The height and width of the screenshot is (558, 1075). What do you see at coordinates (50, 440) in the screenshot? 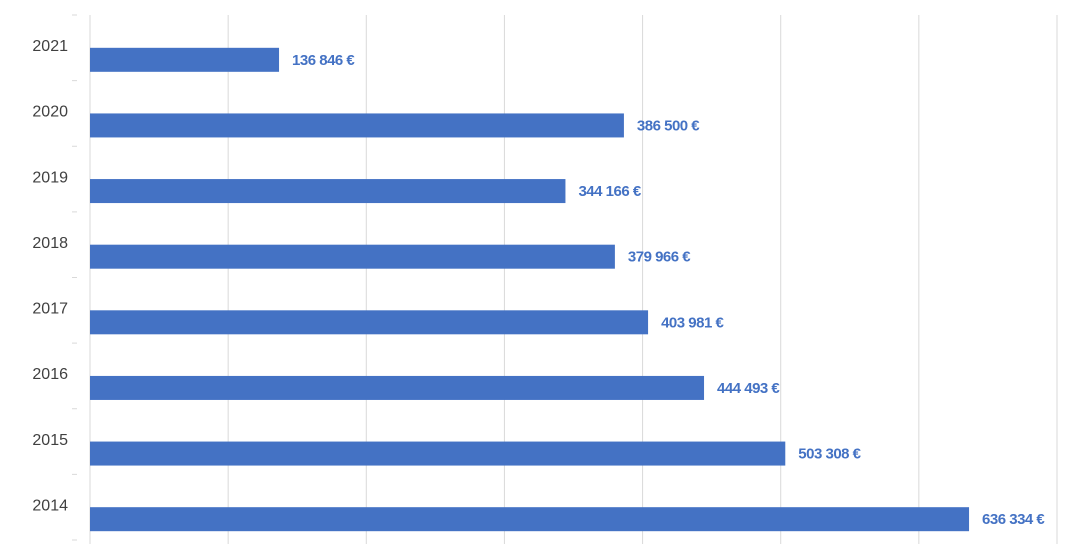
I see `y-tick-label: 2015` at bounding box center [50, 440].